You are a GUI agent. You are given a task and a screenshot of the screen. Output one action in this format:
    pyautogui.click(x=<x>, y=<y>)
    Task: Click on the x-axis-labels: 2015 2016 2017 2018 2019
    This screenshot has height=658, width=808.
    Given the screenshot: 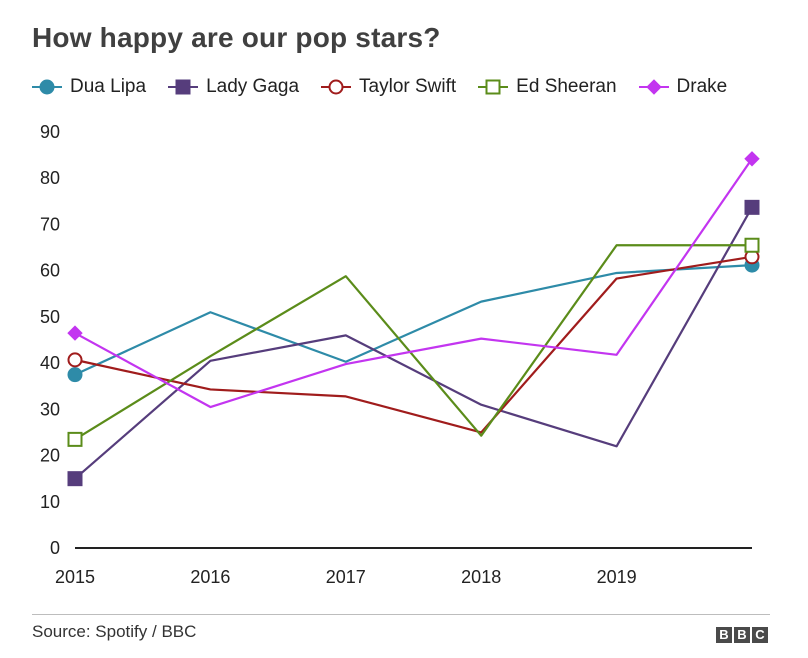 What is the action you would take?
    pyautogui.click(x=346, y=577)
    